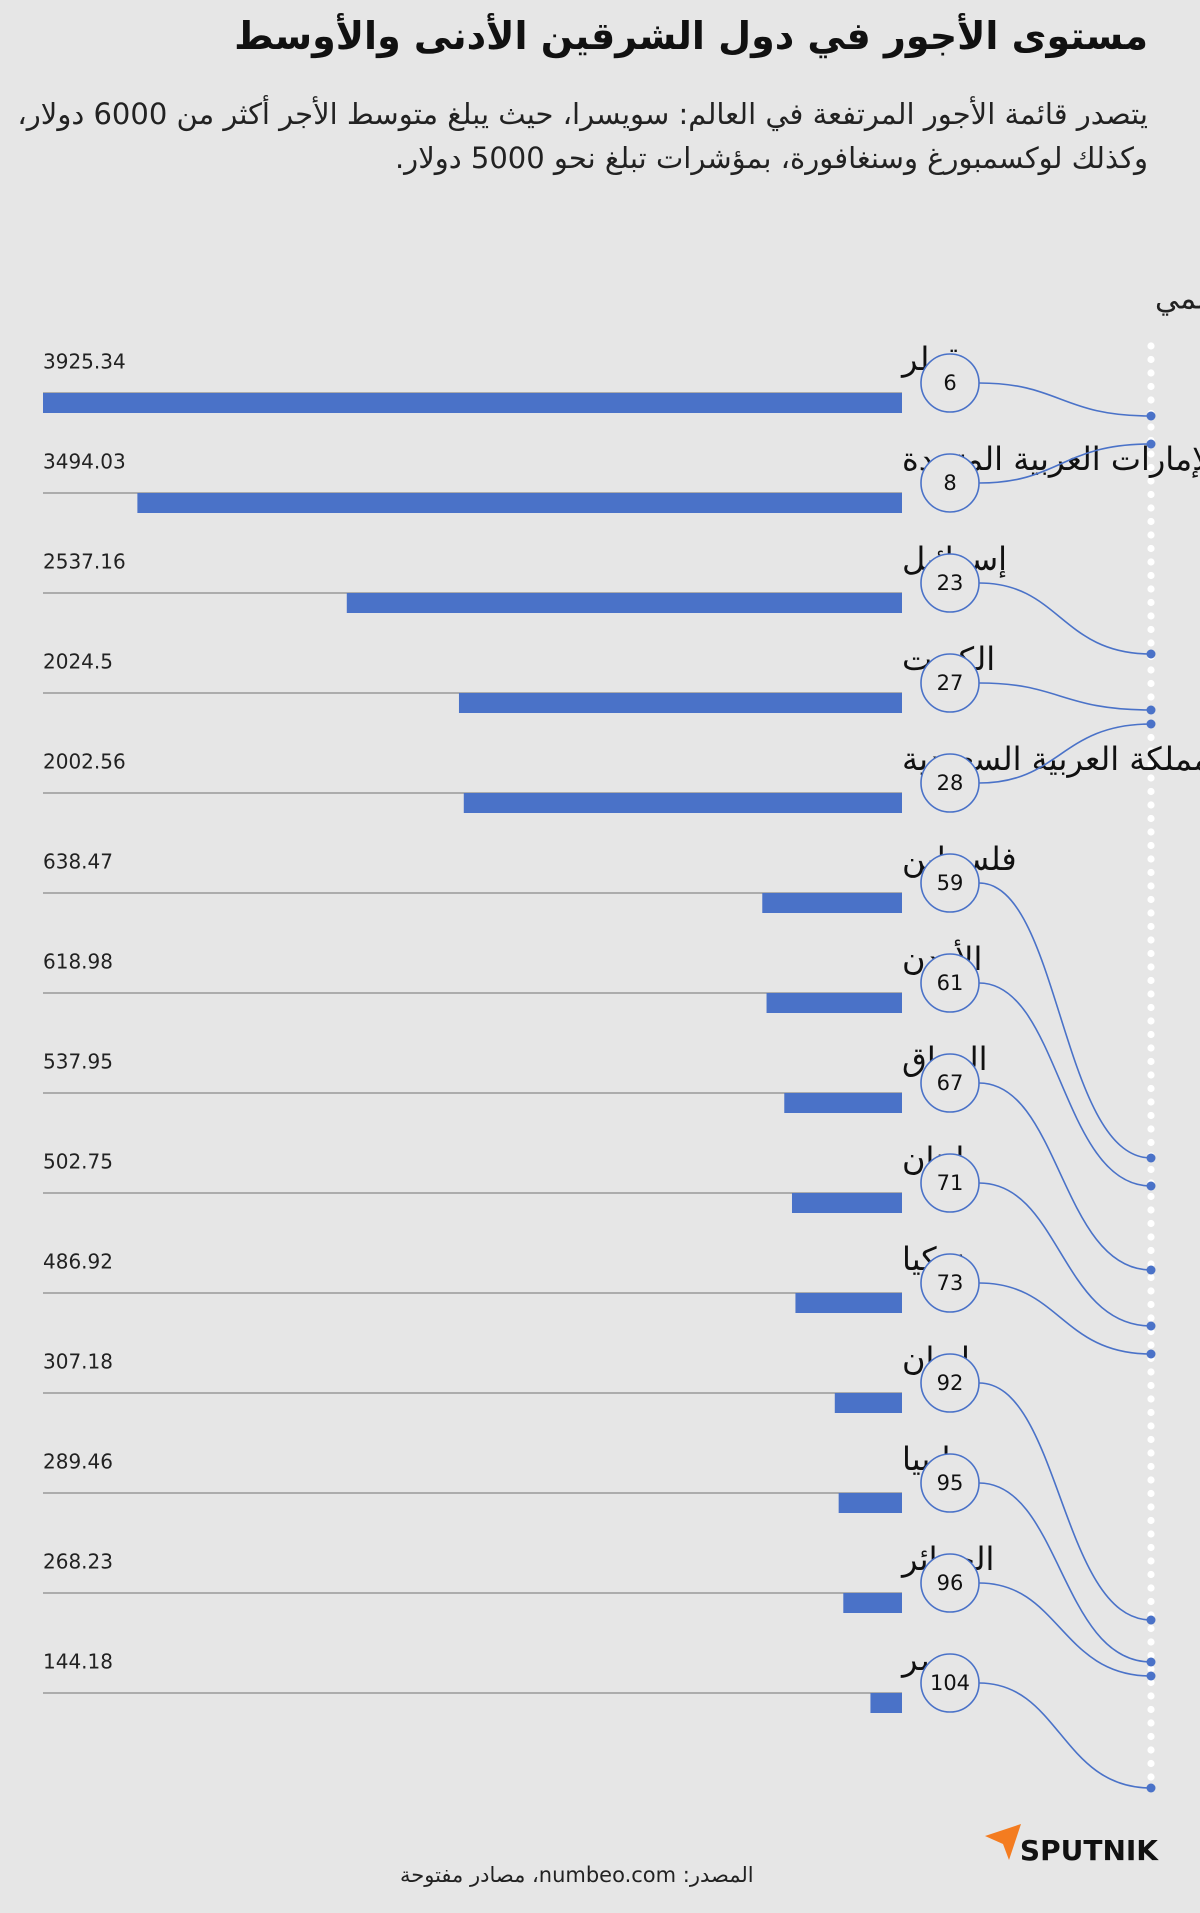 The height and width of the screenshot is (1913, 1200). I want to click on value-label: 638.47, so click(78, 862).